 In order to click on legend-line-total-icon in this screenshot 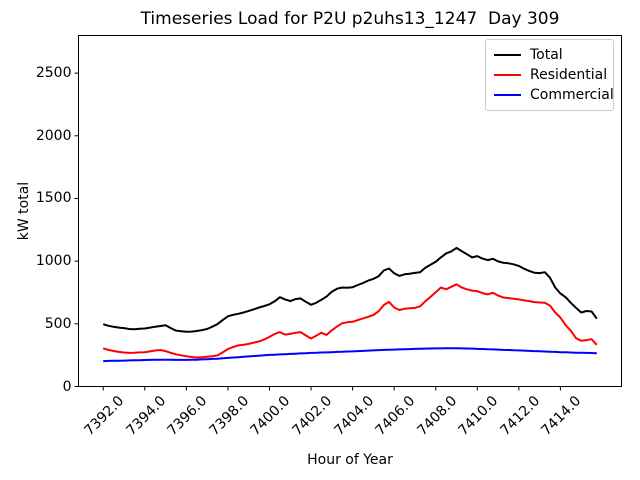, I will do `click(507, 55)`.